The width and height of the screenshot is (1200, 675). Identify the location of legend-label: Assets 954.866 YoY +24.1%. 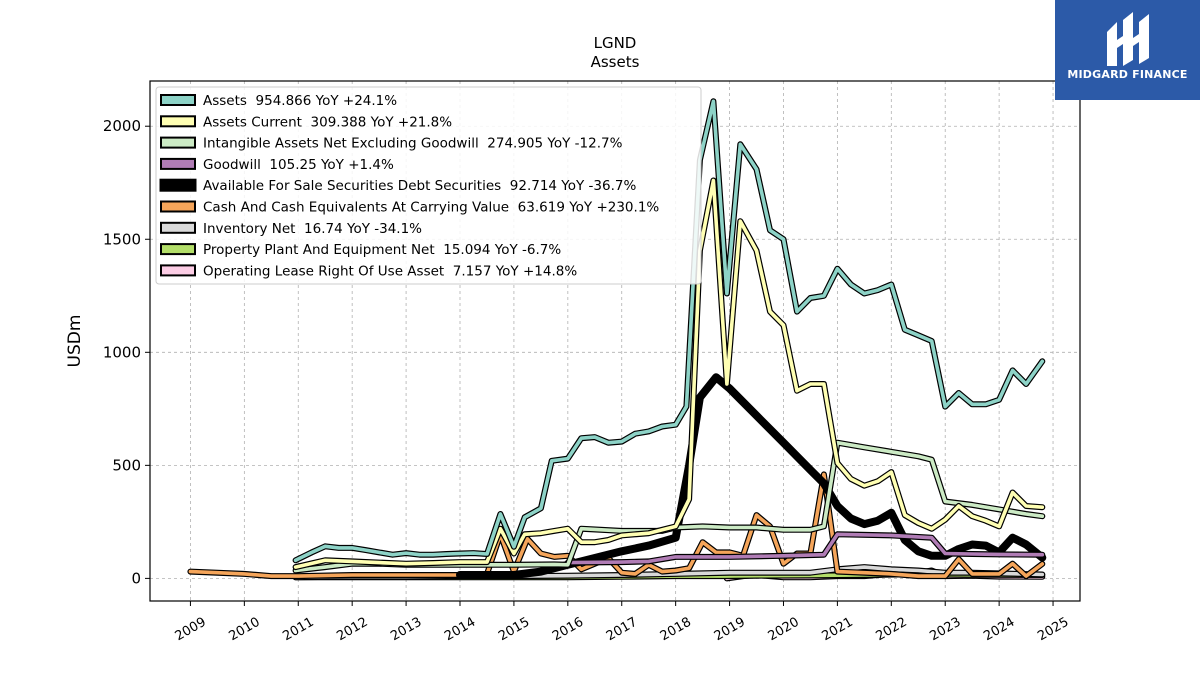
(300, 101).